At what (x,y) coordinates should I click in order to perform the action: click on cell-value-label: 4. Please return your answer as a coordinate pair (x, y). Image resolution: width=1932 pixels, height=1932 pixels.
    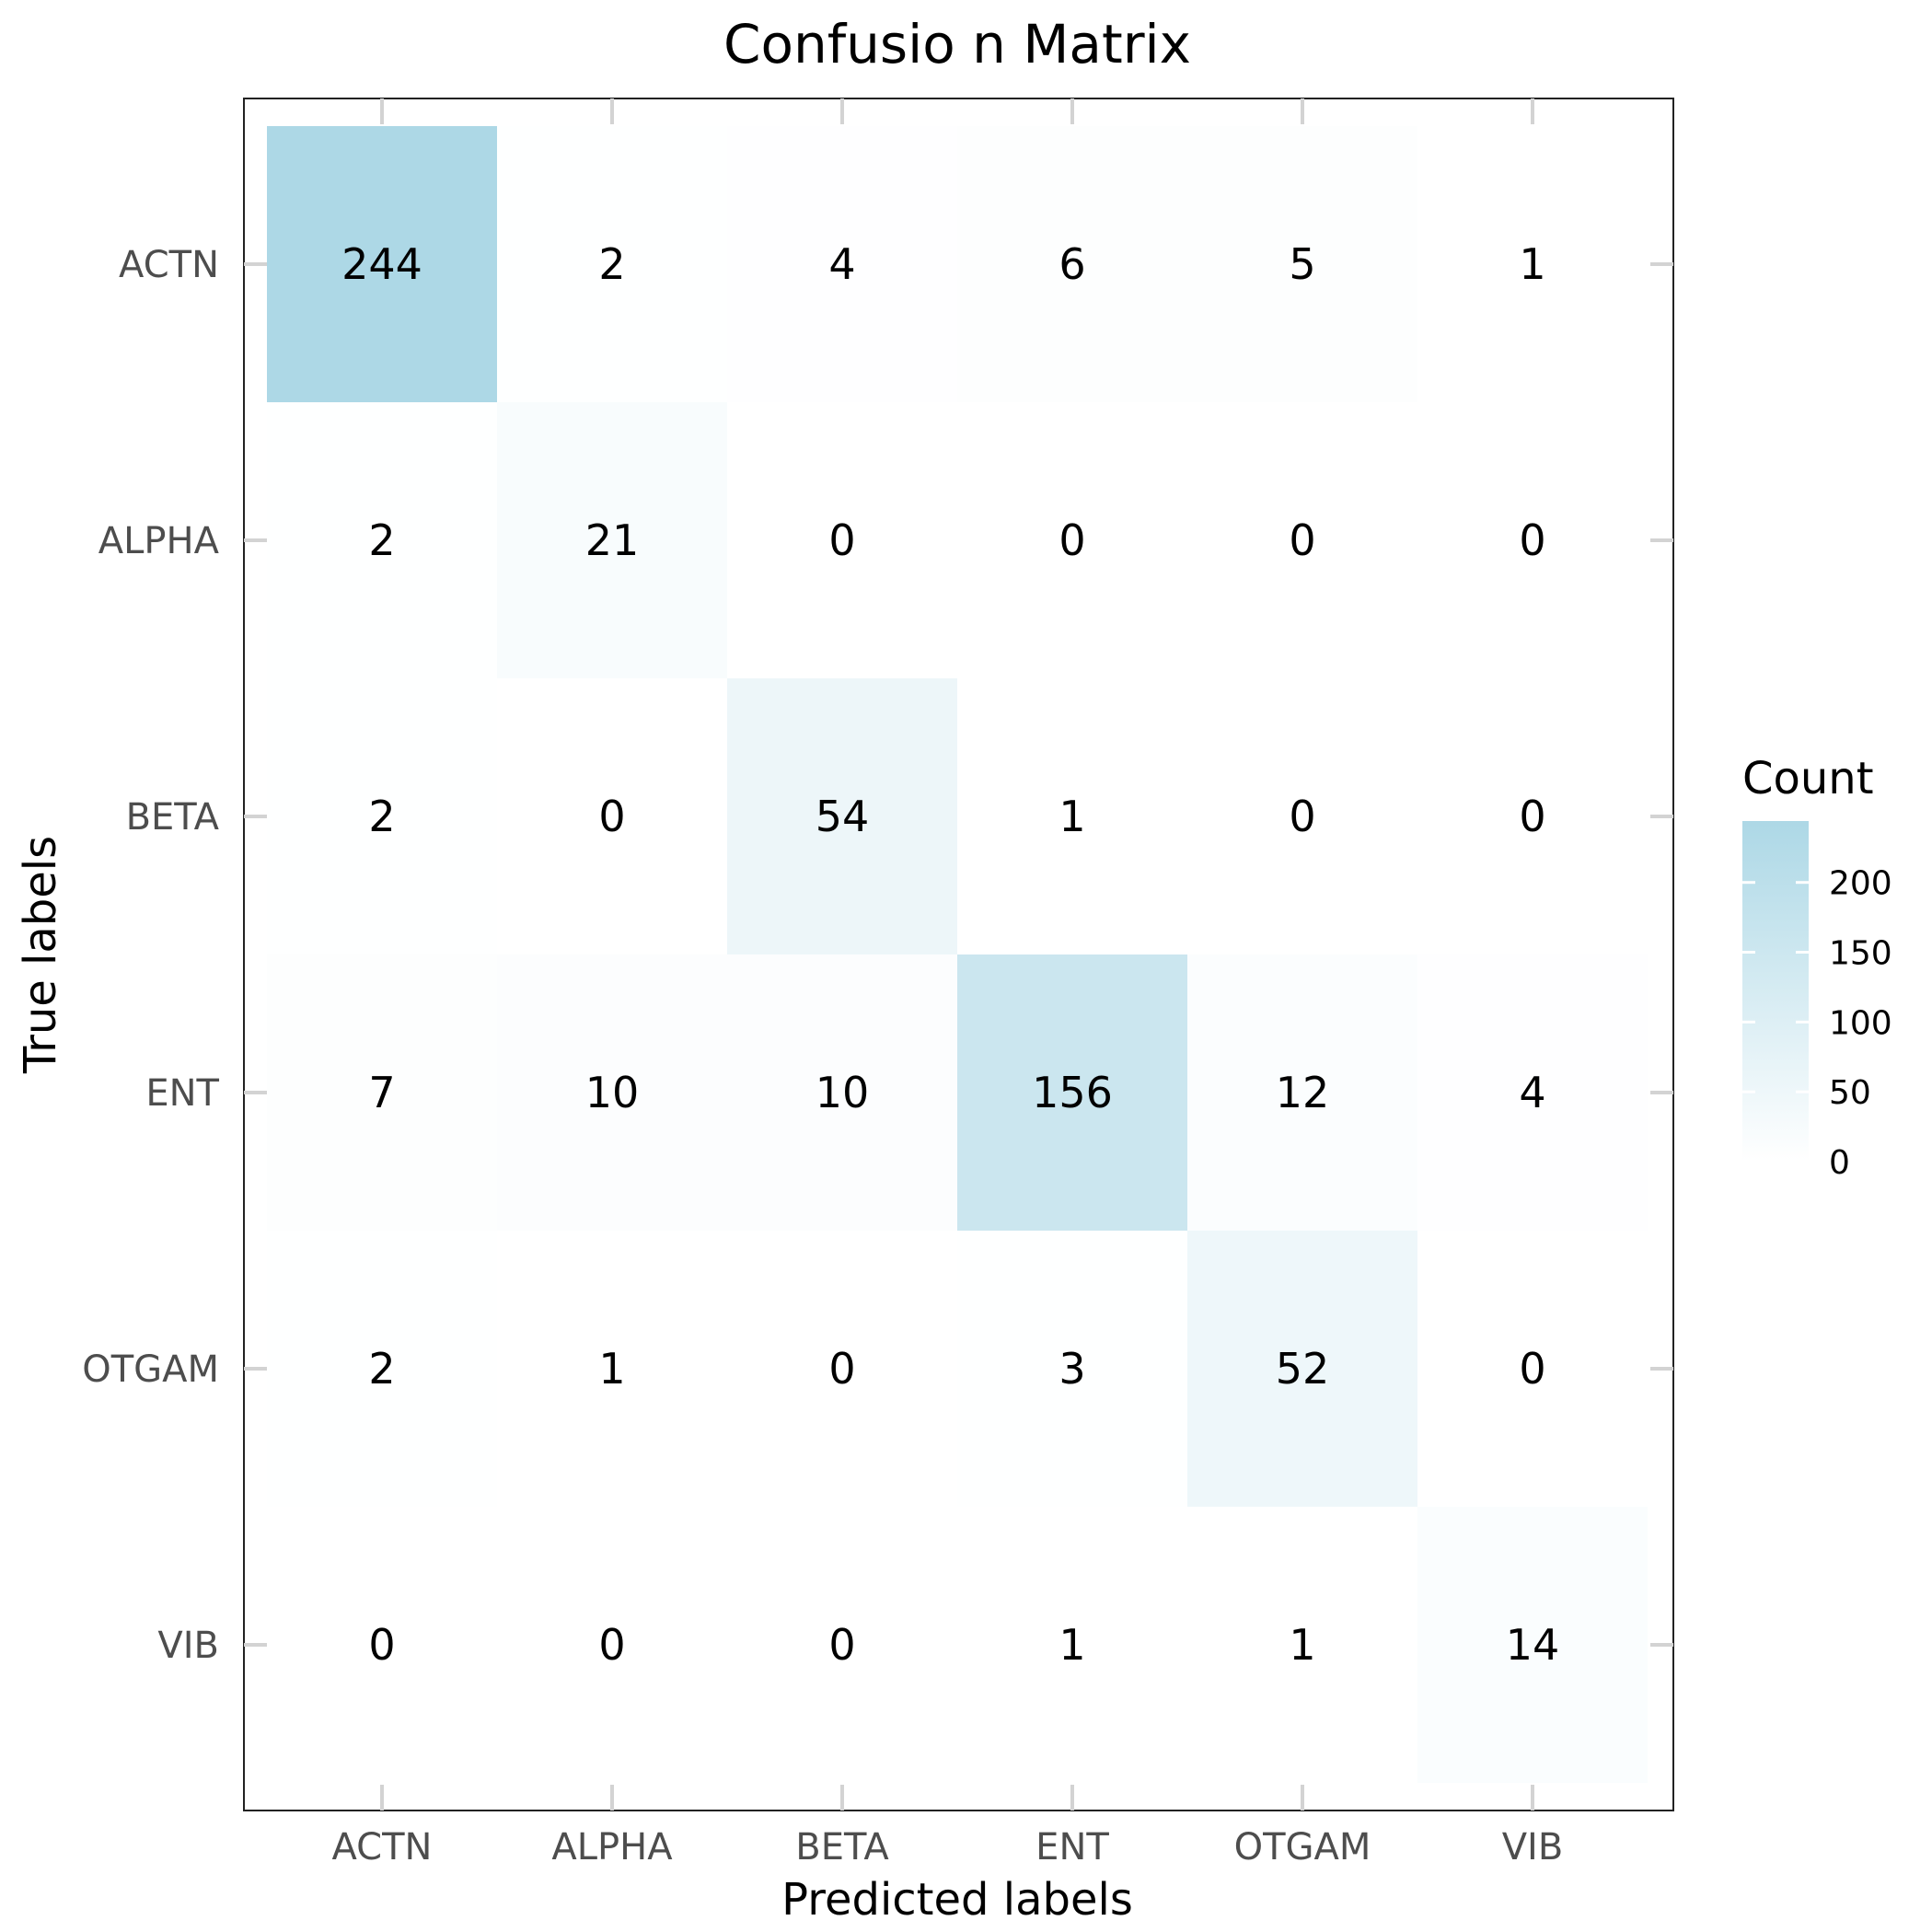
    Looking at the image, I should click on (842, 264).